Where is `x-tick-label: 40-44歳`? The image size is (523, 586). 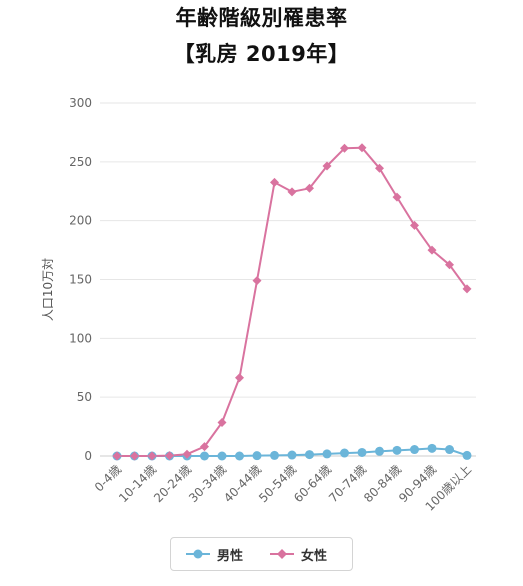
x-tick-label: 40-44歳 is located at coordinates (242, 483).